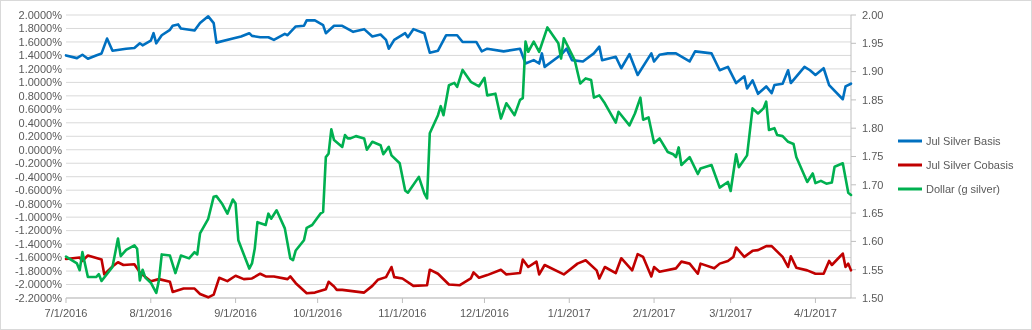 Image resolution: width=1032 pixels, height=330 pixels. I want to click on y2-tick-label: 1.70, so click(873, 184).